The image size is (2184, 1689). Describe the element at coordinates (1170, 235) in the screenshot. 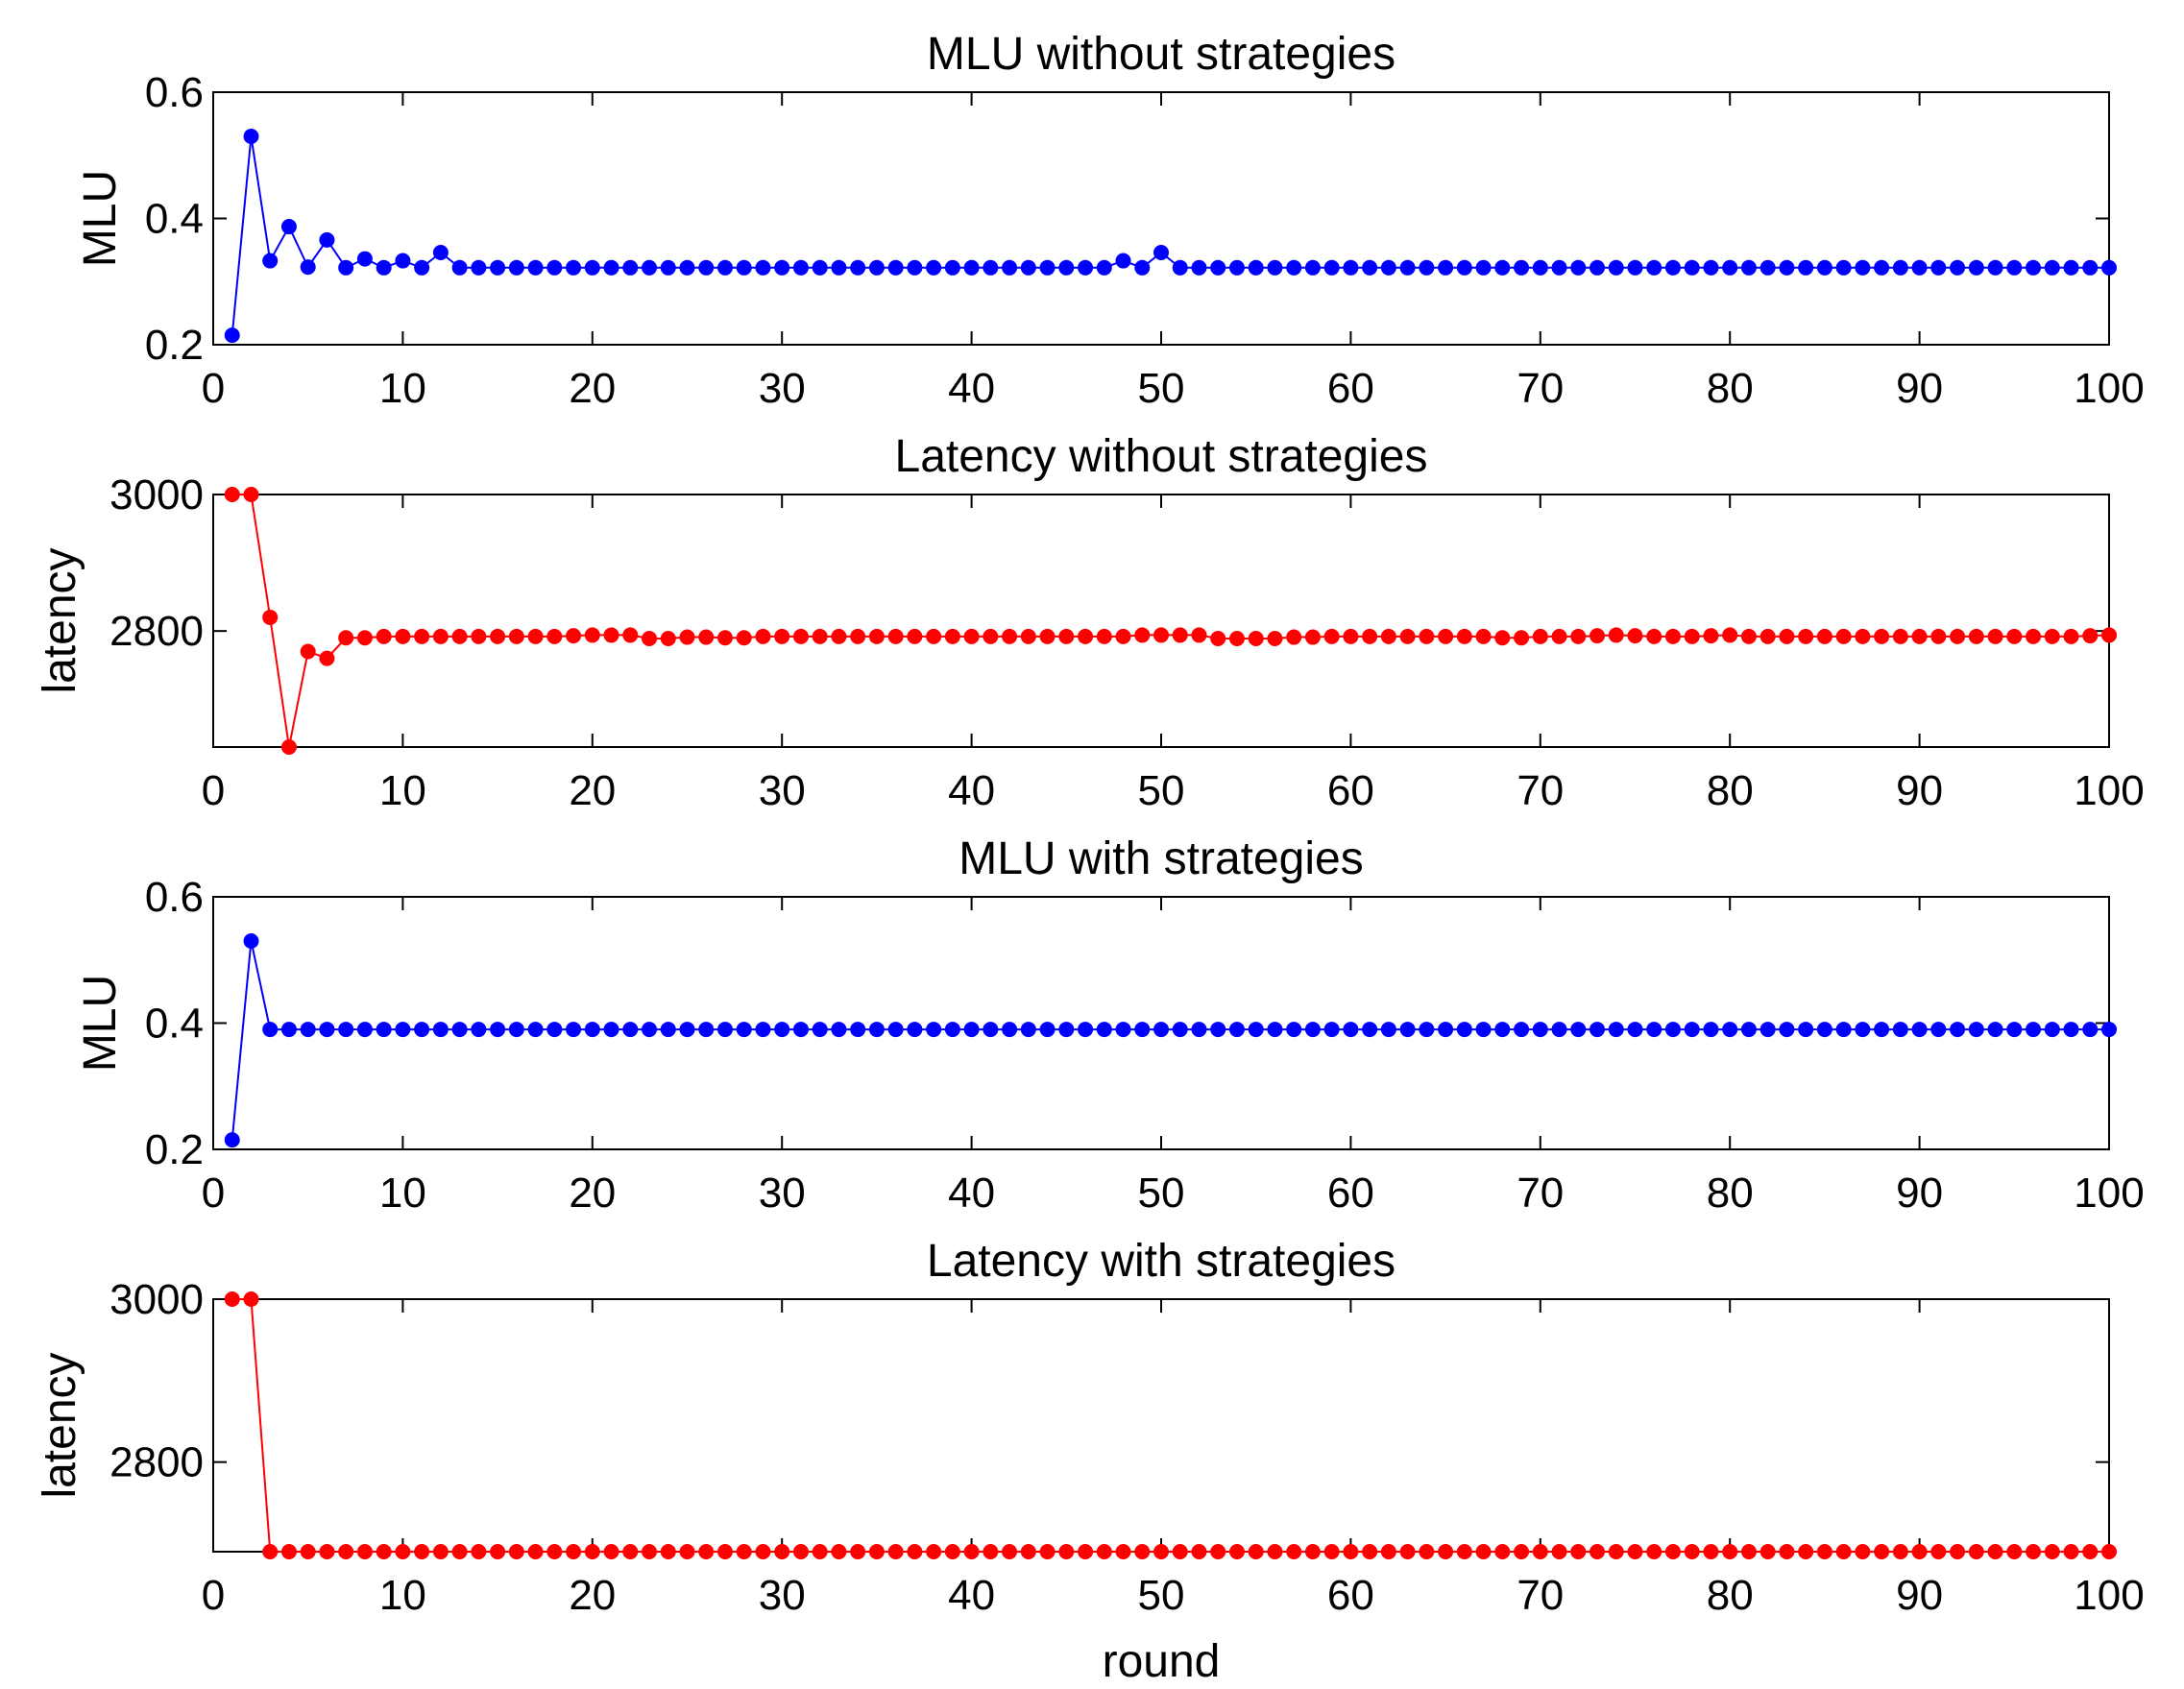

I see `series-line` at that location.